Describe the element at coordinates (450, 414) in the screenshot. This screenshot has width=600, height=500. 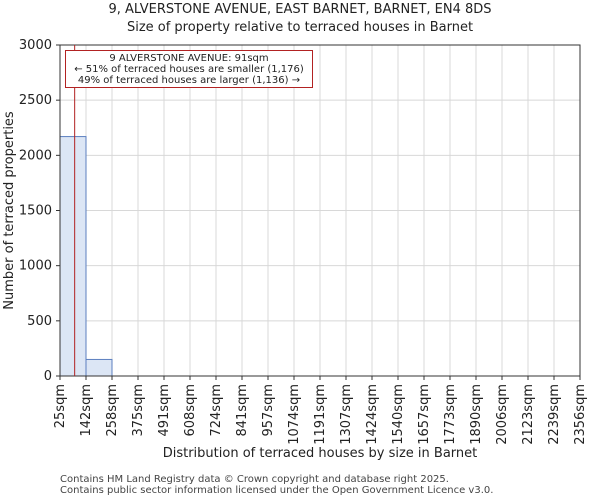
I see `x-tick-label: 1773sqm` at that location.